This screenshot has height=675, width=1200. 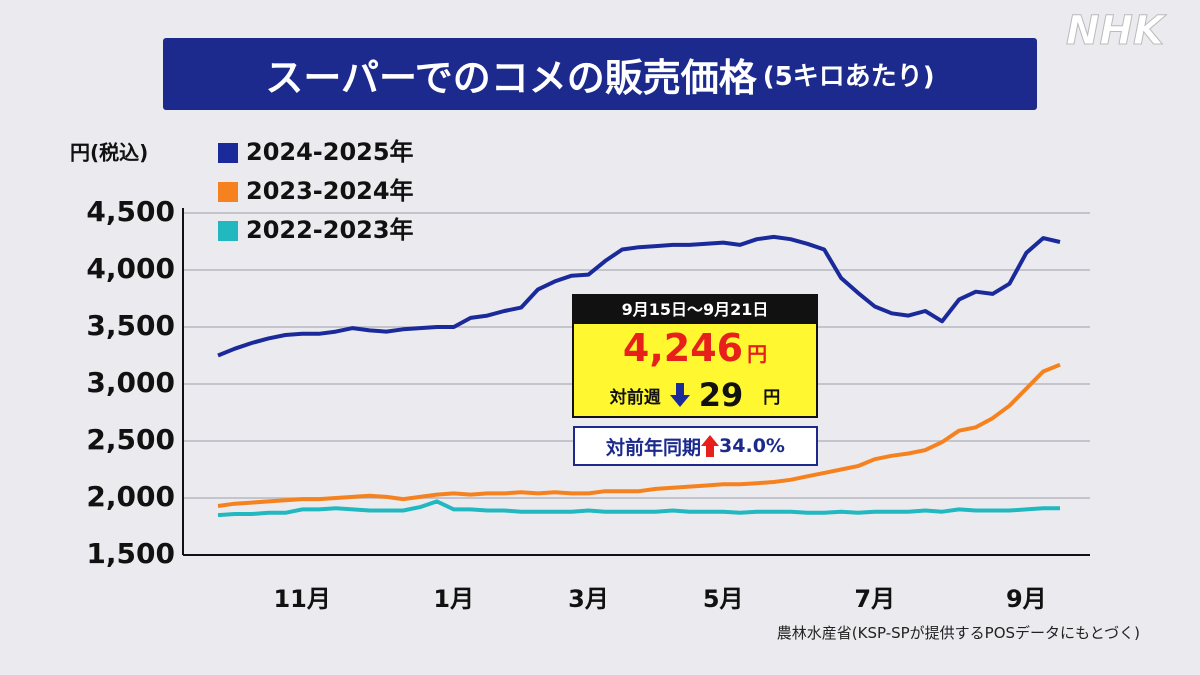 I want to click on legend-label: 2022-2023年, so click(x=330, y=230).